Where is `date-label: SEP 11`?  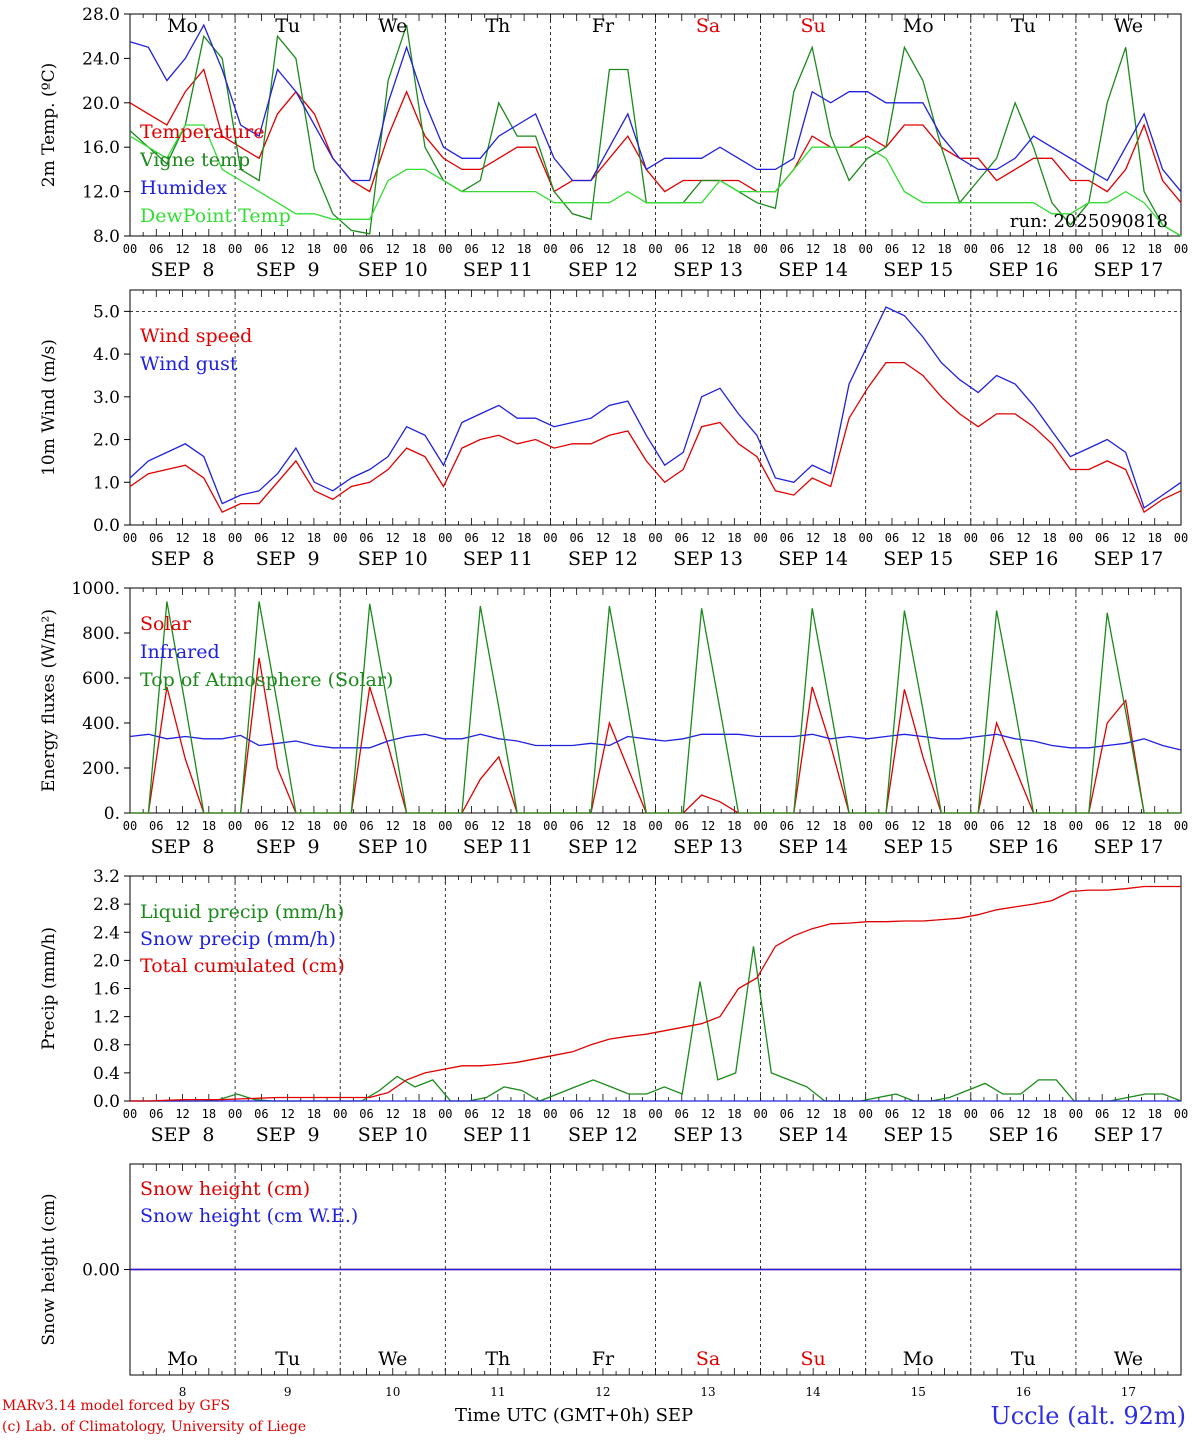
date-label: SEP 11 is located at coordinates (498, 1135).